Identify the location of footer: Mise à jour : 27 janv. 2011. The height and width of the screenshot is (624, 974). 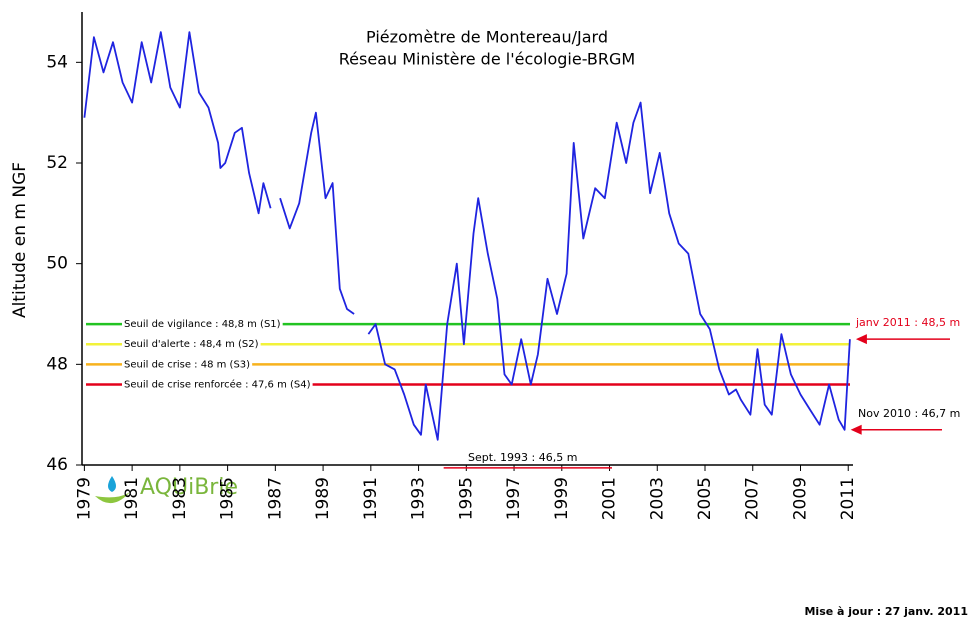
(886, 611).